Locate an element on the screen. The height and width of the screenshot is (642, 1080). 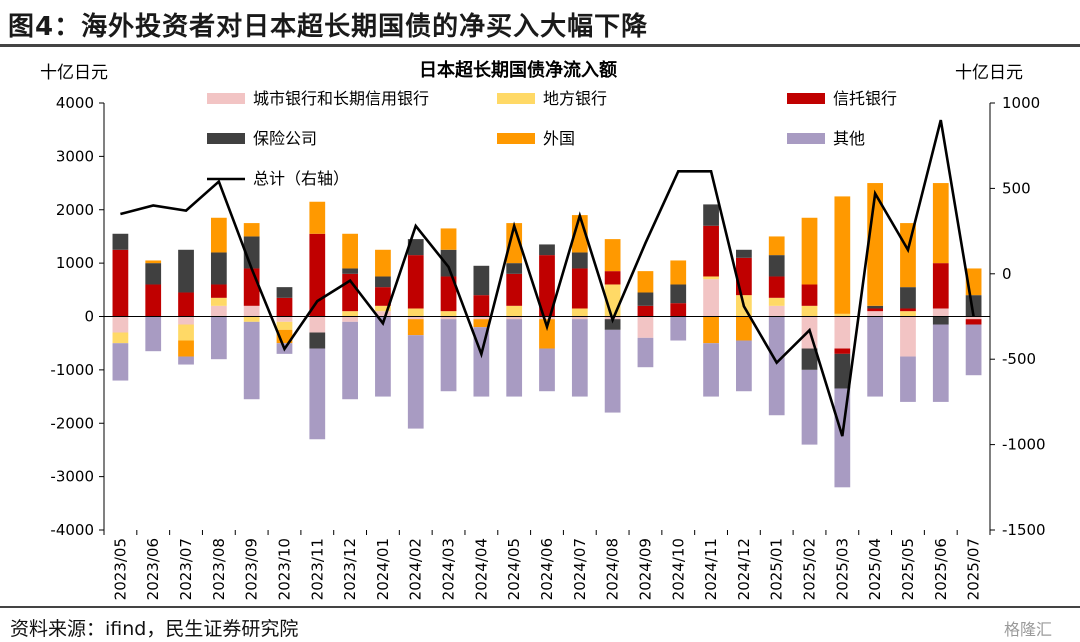
x-tick-label-18: 2024/11 is located at coordinates (711, 569).